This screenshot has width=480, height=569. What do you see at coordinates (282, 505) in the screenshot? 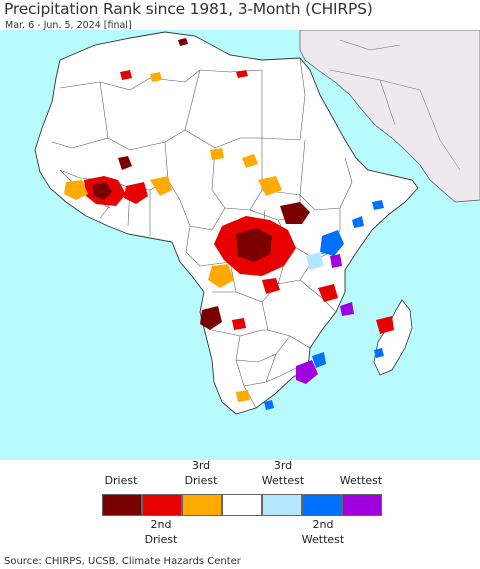
I see `legend-swatch-3rd-wettest` at bounding box center [282, 505].